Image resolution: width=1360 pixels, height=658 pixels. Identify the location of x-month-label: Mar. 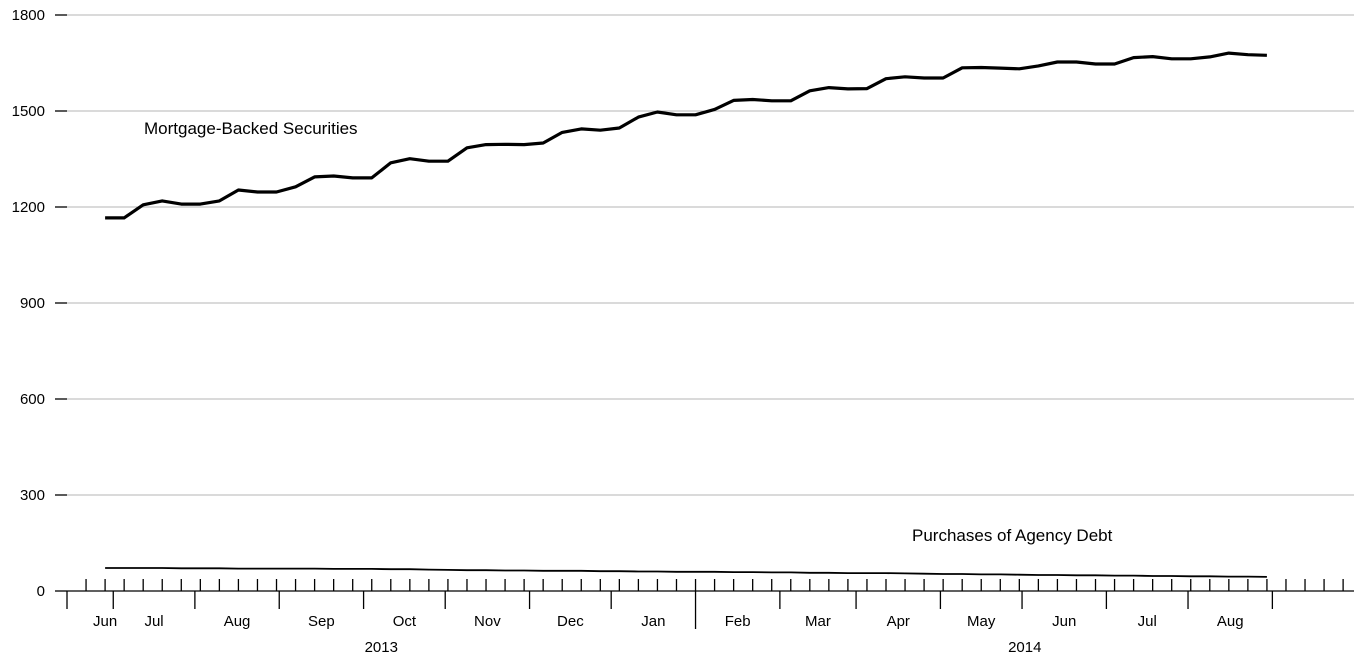
(818, 621).